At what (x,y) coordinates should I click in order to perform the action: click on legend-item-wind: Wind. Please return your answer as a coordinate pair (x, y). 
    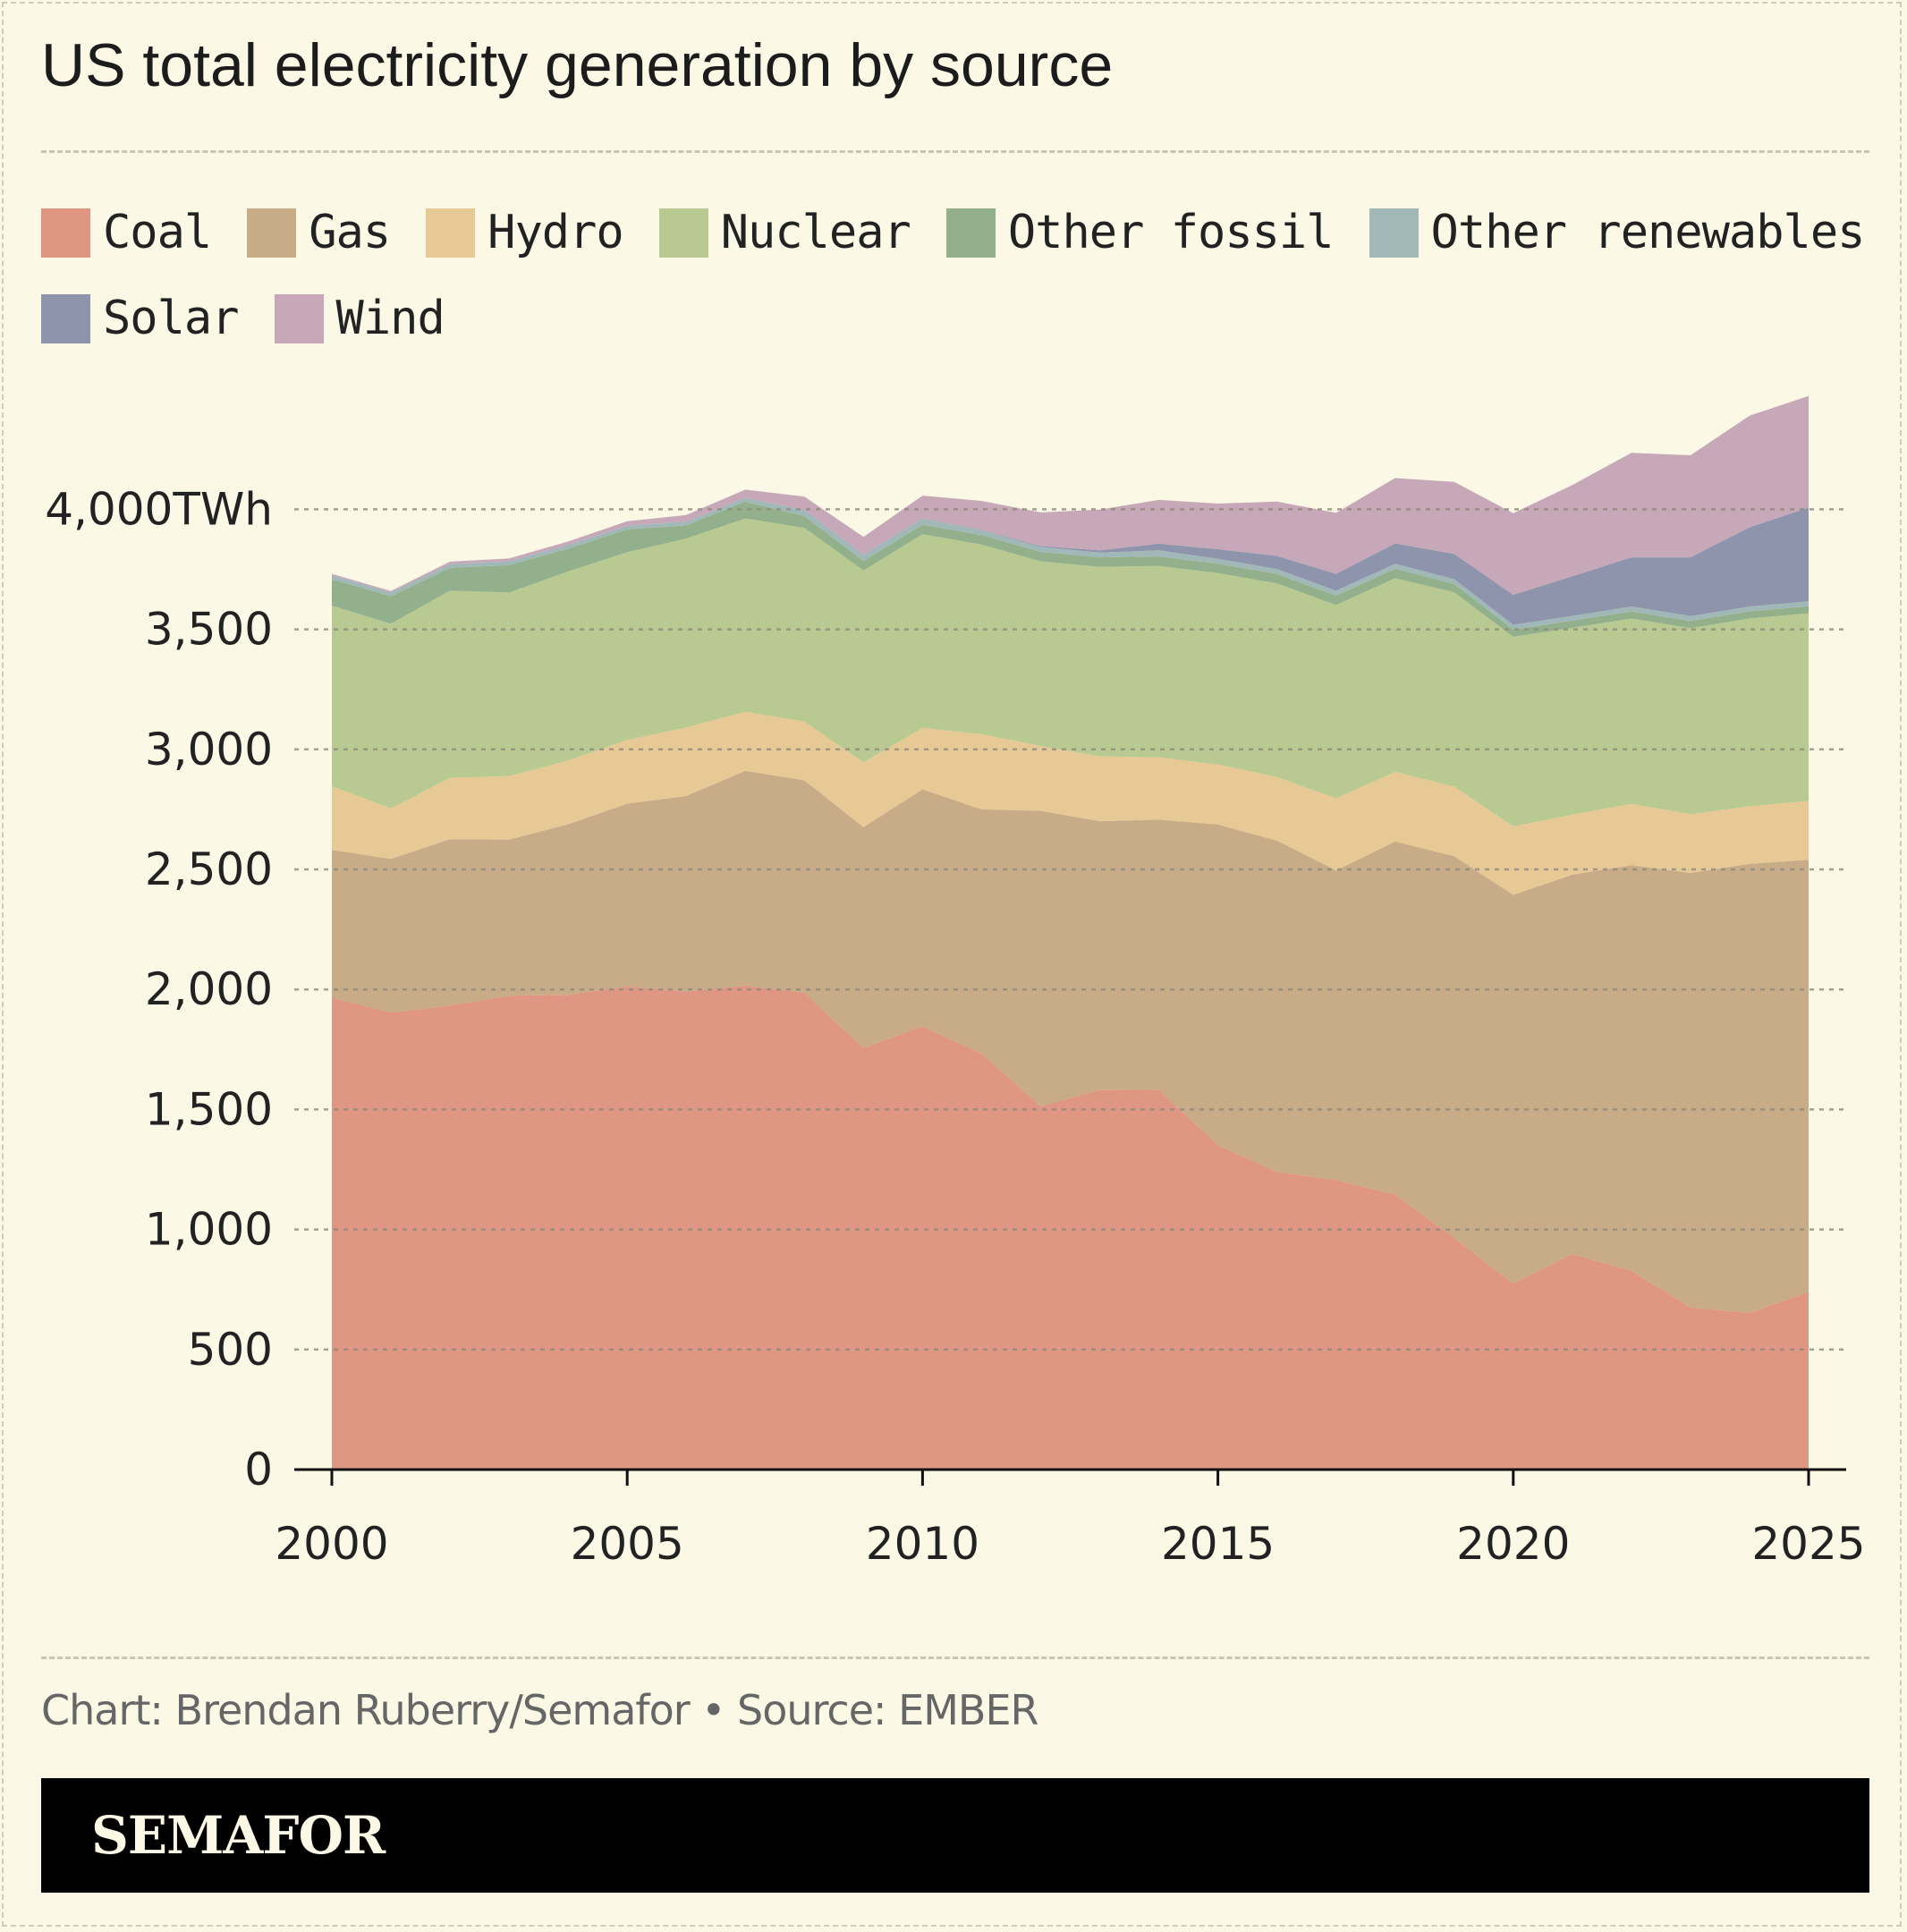
    Looking at the image, I should click on (359, 318).